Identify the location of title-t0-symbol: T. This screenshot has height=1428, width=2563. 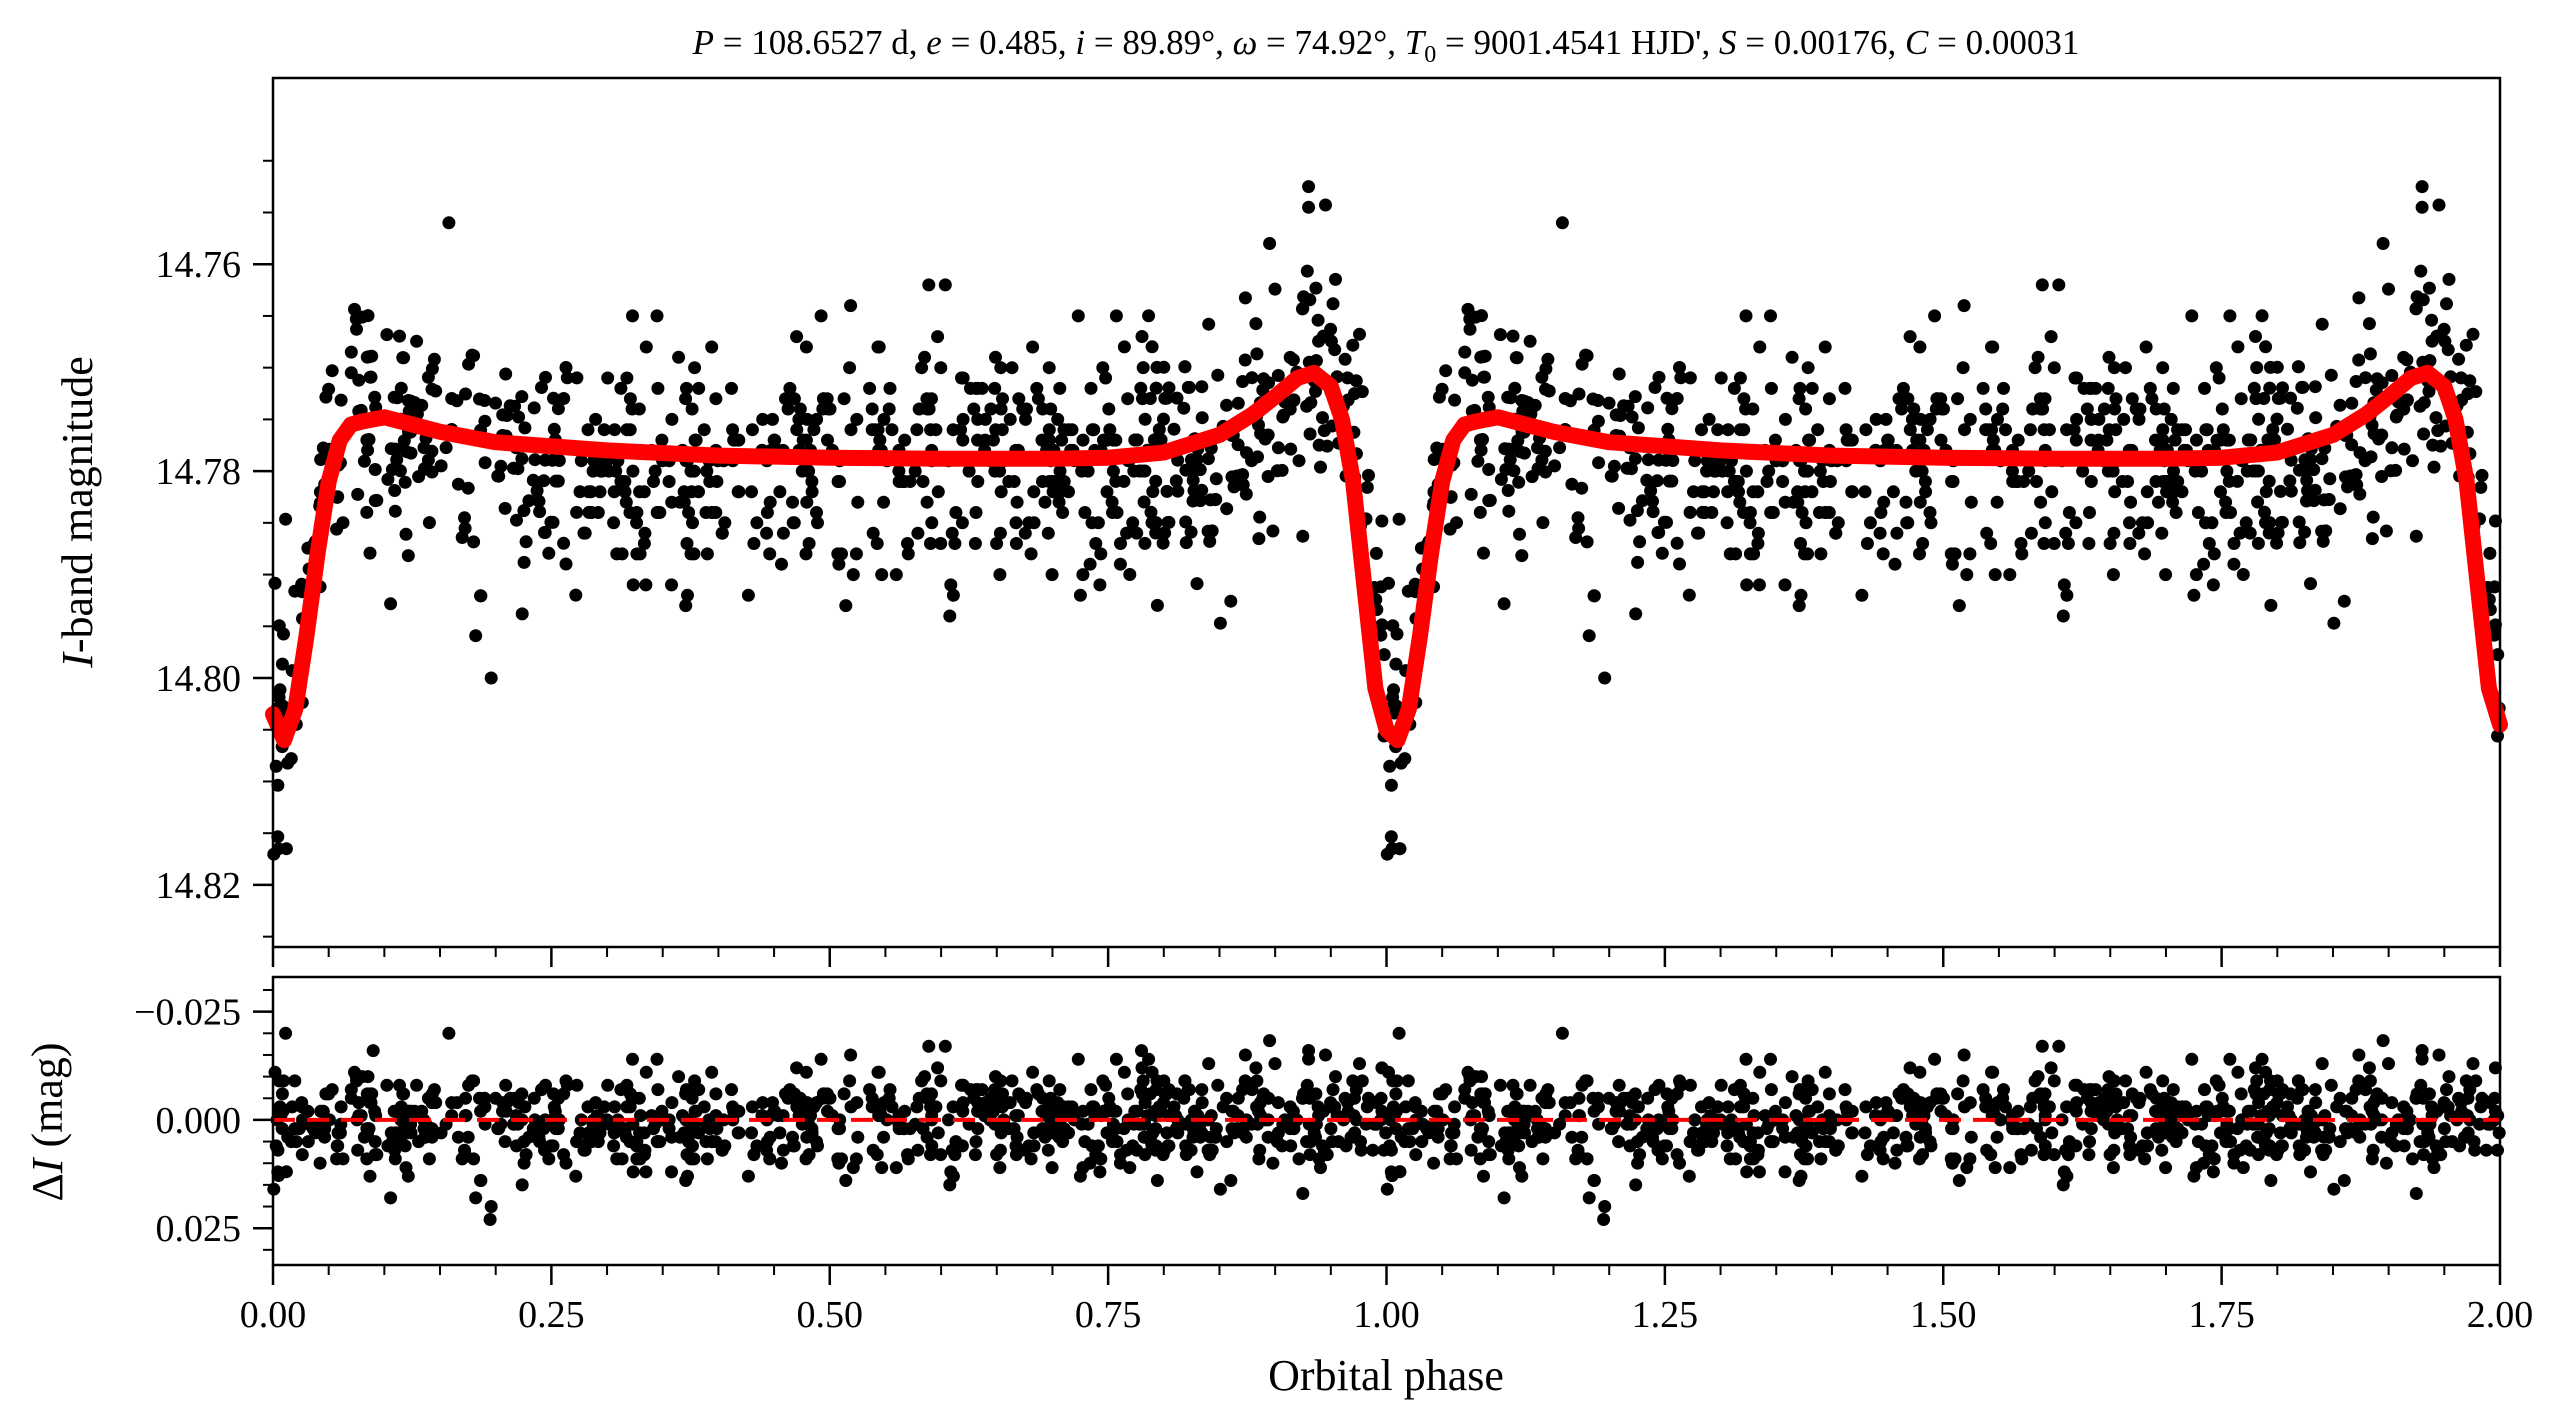
(1416, 42).